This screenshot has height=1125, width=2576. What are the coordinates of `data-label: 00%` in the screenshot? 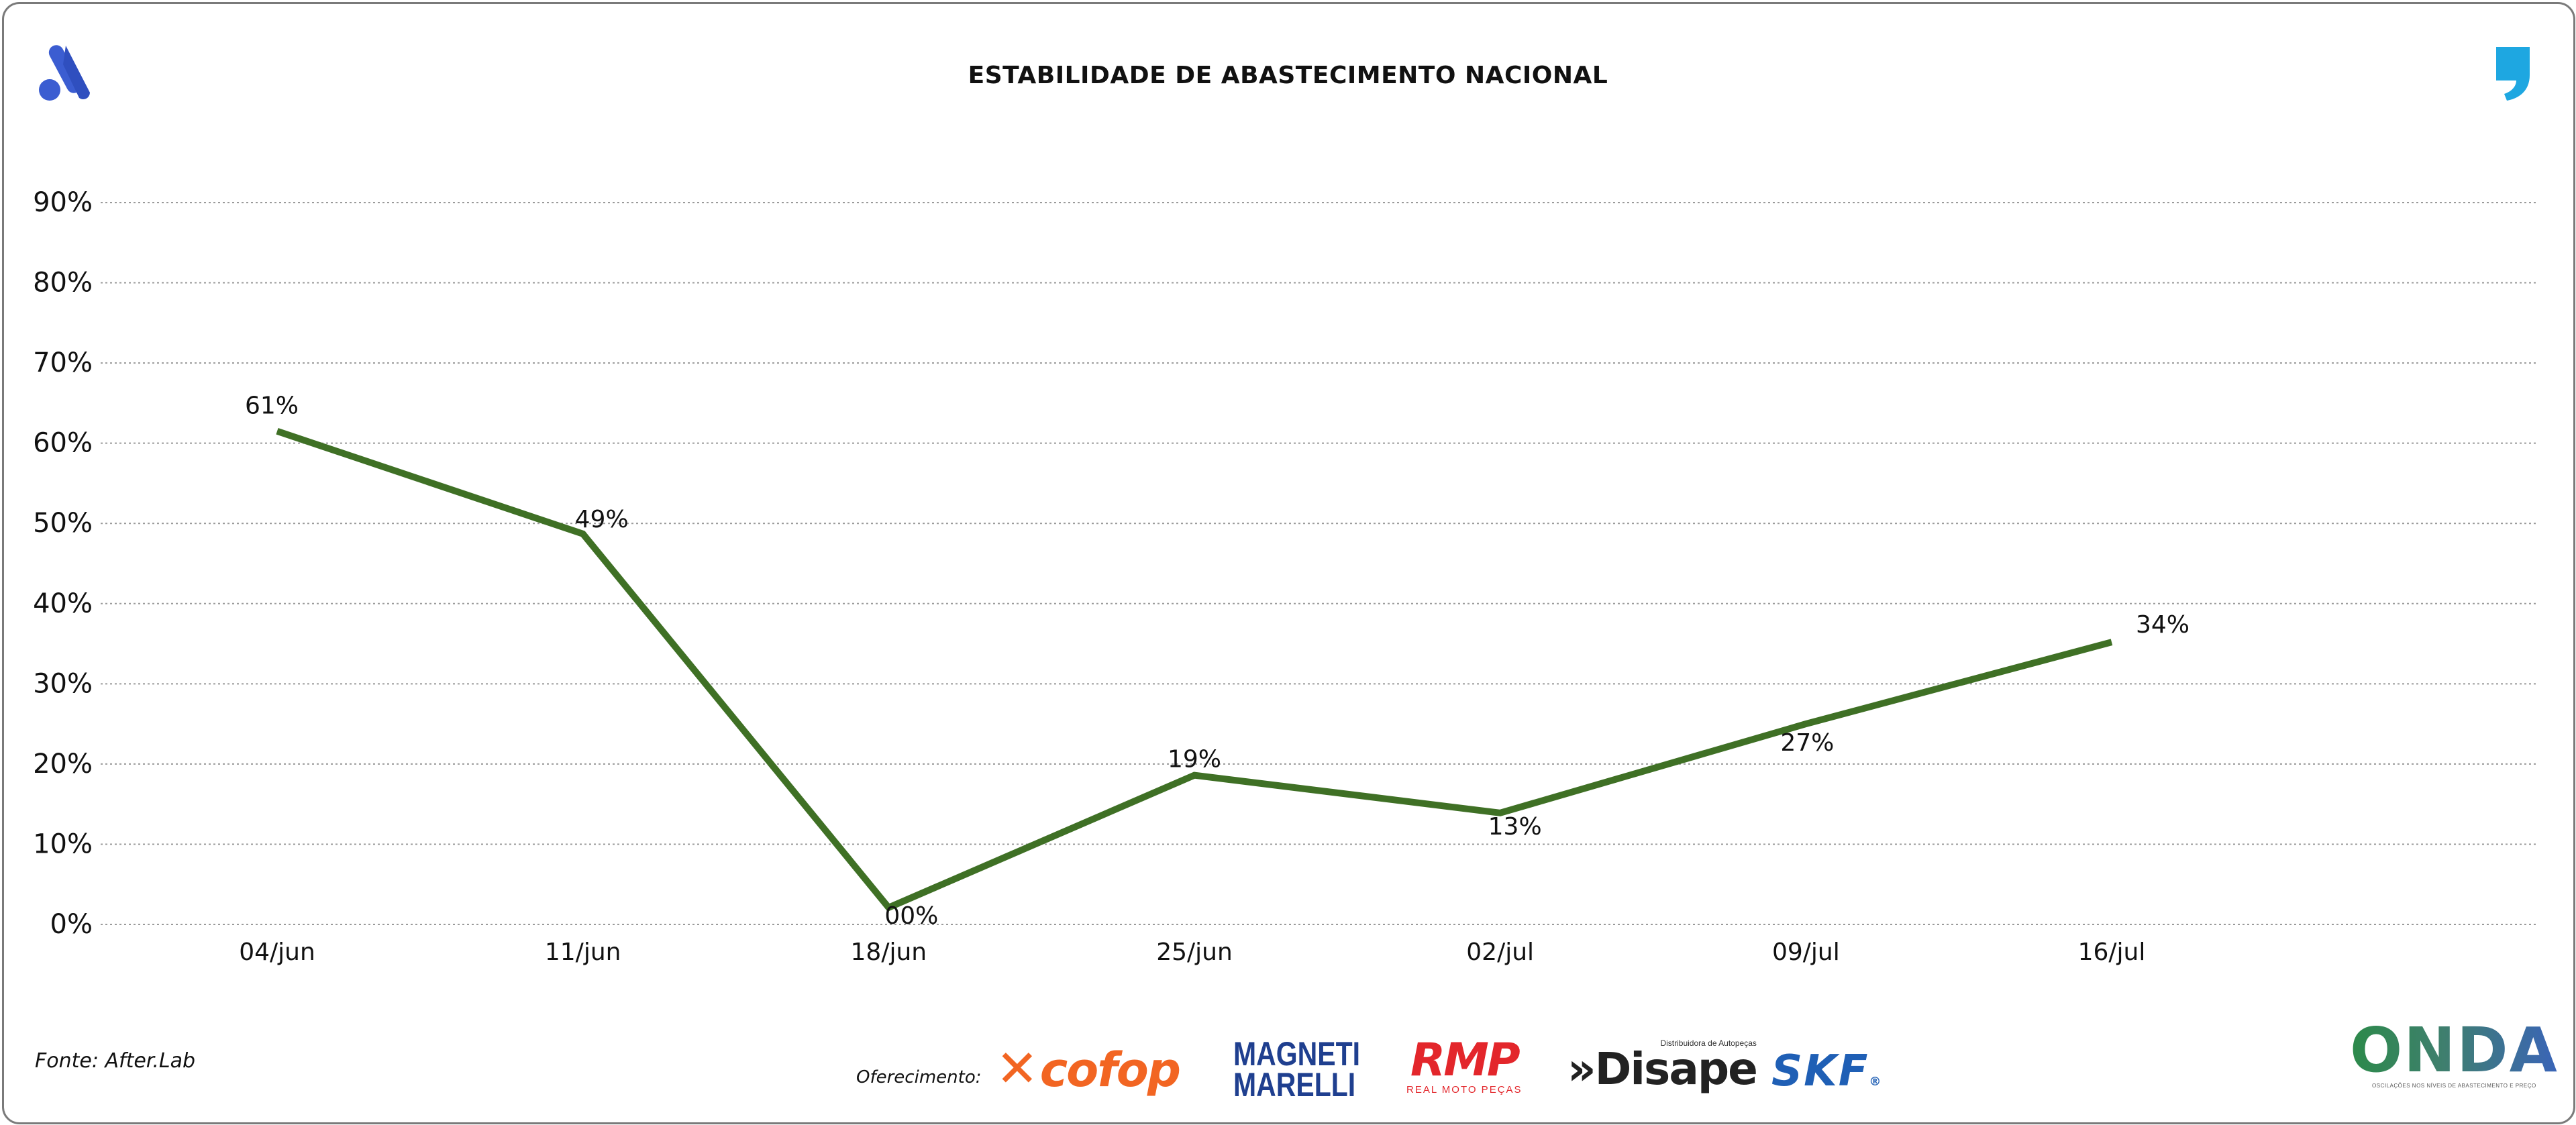 It's located at (911, 916).